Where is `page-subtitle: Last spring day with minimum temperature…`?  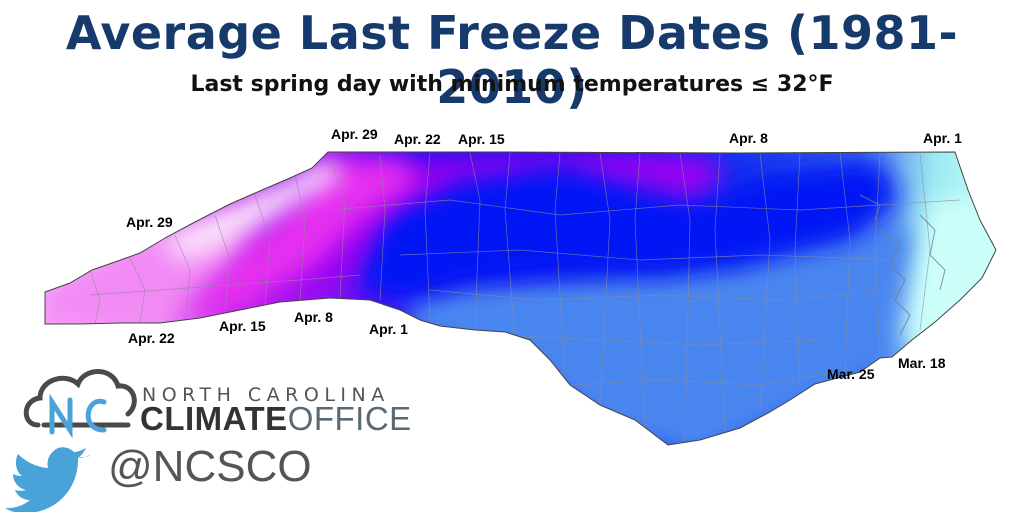 page-subtitle: Last spring day with minimum temperature… is located at coordinates (512, 84).